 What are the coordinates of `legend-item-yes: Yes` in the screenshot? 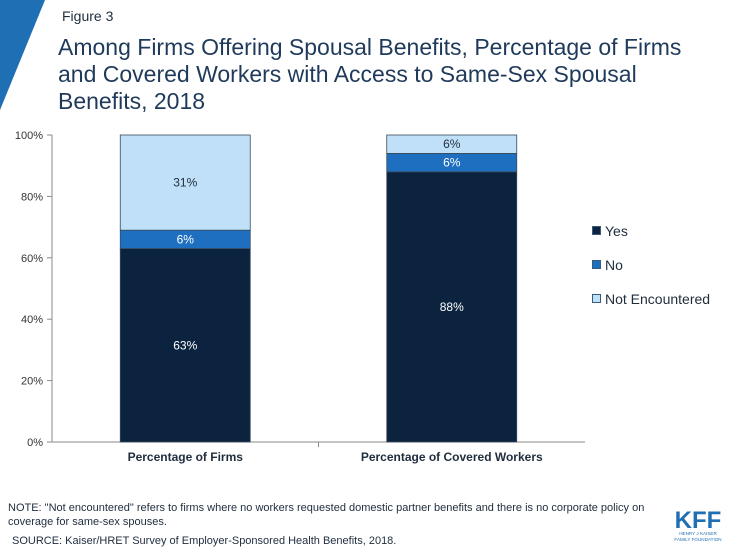 It's located at (651, 230).